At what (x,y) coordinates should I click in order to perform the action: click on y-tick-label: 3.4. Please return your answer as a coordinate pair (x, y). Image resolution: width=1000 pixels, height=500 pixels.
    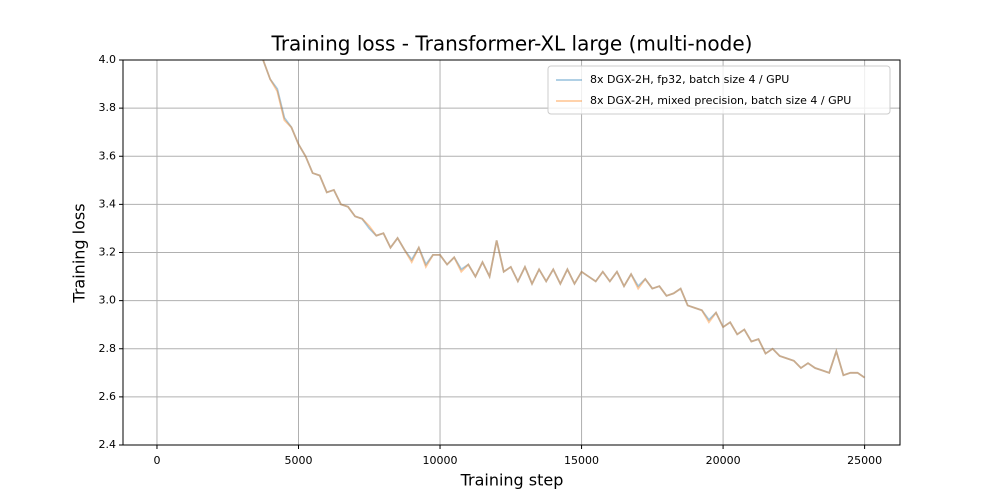
    Looking at the image, I should click on (108, 203).